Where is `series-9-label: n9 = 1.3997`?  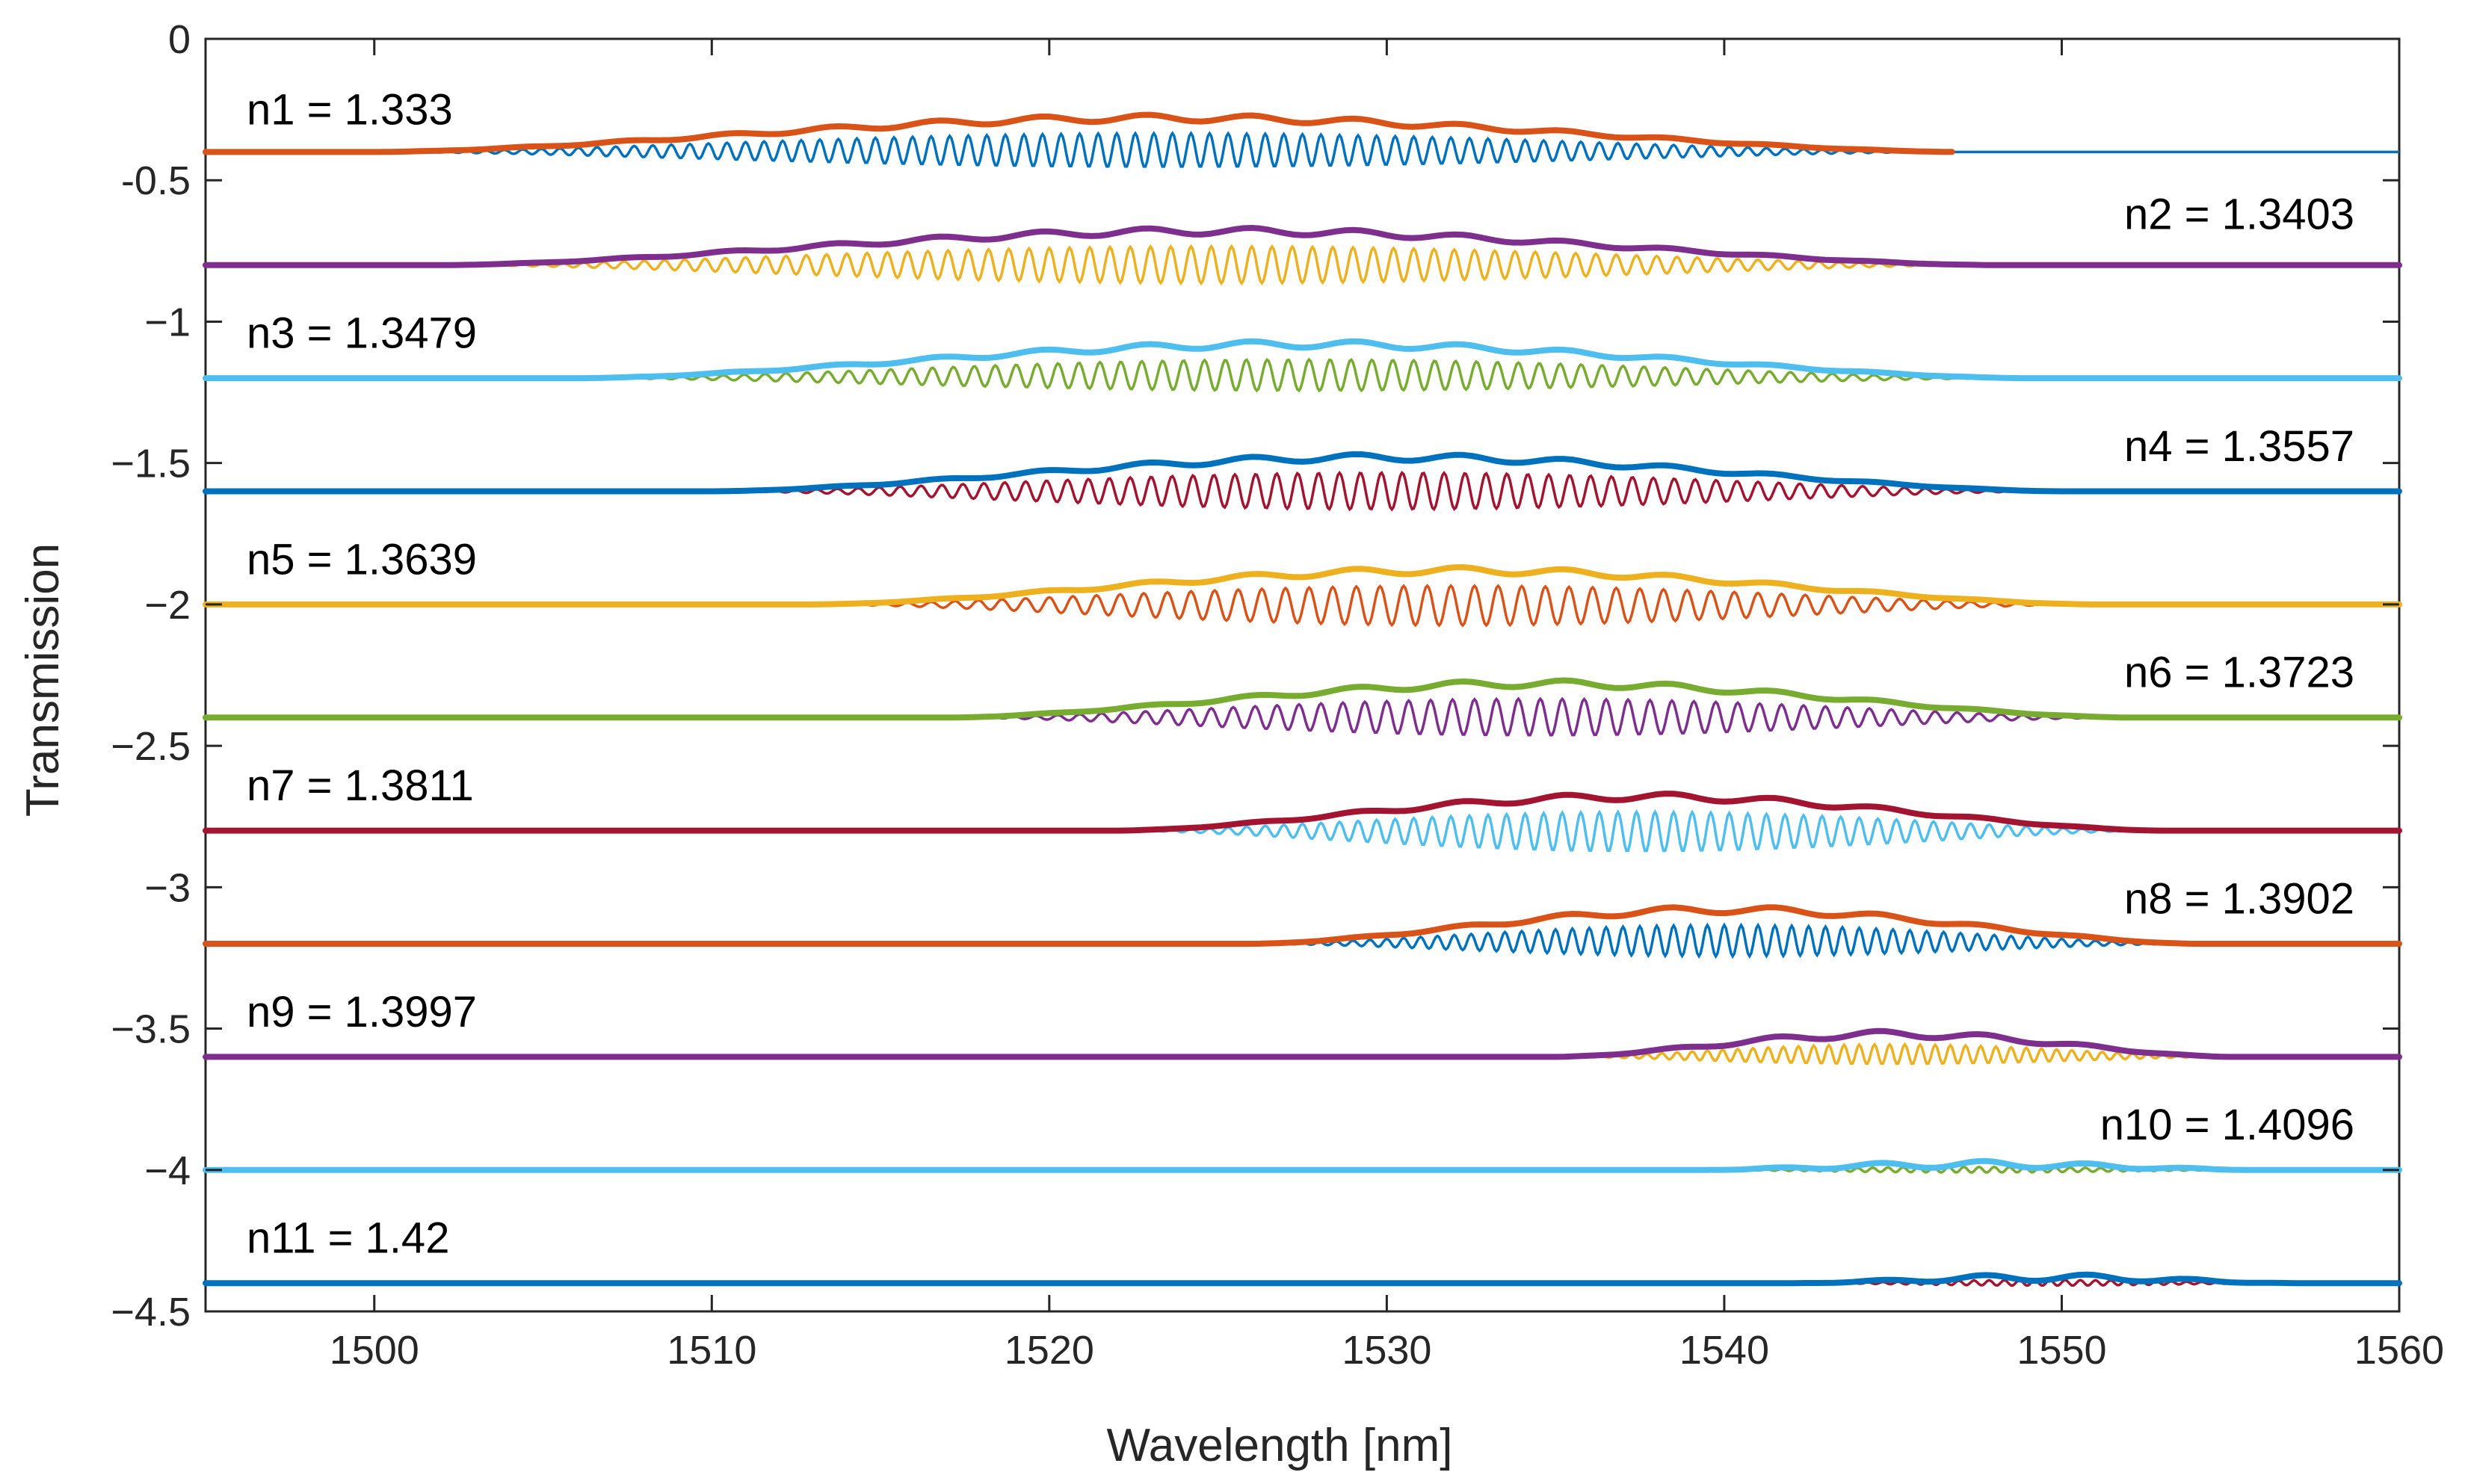
series-9-label: n9 = 1.3997 is located at coordinates (362, 1012).